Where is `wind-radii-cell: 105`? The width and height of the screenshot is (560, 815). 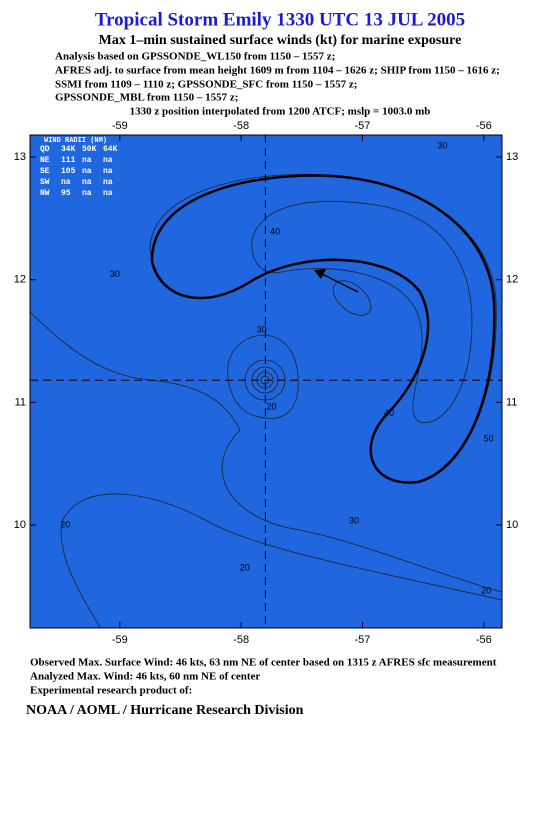 wind-radii-cell: 105 is located at coordinates (68, 171).